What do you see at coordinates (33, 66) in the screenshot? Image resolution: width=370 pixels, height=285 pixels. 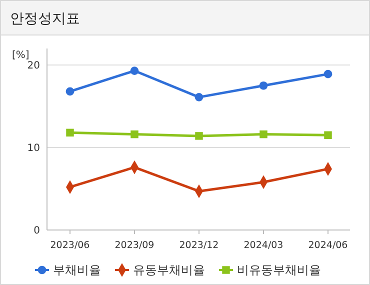 I see `y-tick-label: 20` at bounding box center [33, 66].